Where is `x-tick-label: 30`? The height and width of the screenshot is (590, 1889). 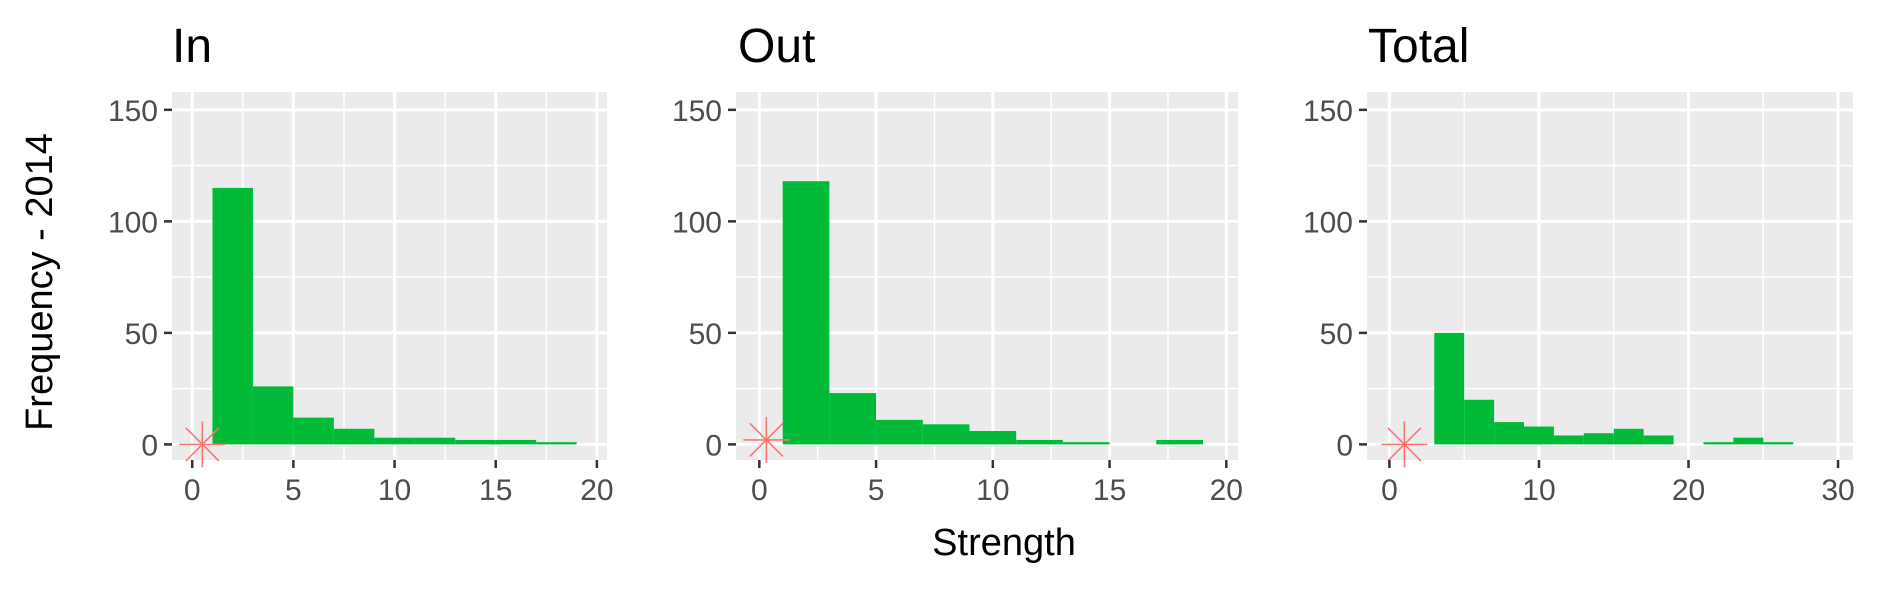
x-tick-label: 30 is located at coordinates (1837, 490).